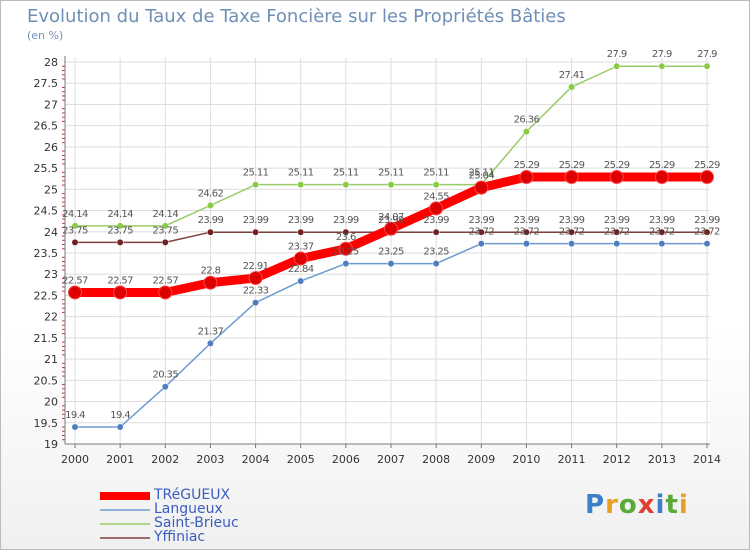 The height and width of the screenshot is (550, 750). What do you see at coordinates (51, 232) in the screenshot?
I see `y-tick-label: 24` at bounding box center [51, 232].